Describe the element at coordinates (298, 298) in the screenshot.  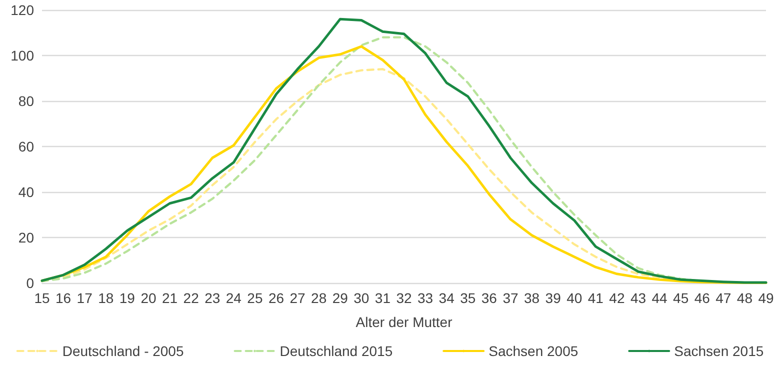
I see `x-tick-label: 27` at that location.